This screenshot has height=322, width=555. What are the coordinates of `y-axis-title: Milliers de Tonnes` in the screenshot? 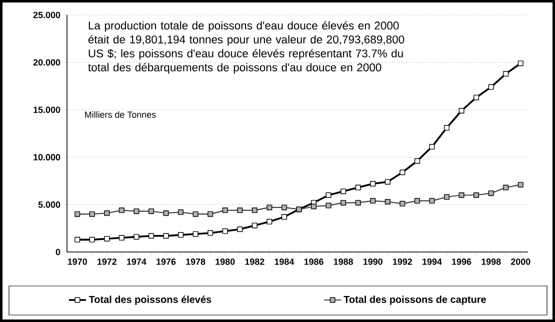 It's located at (120, 114).